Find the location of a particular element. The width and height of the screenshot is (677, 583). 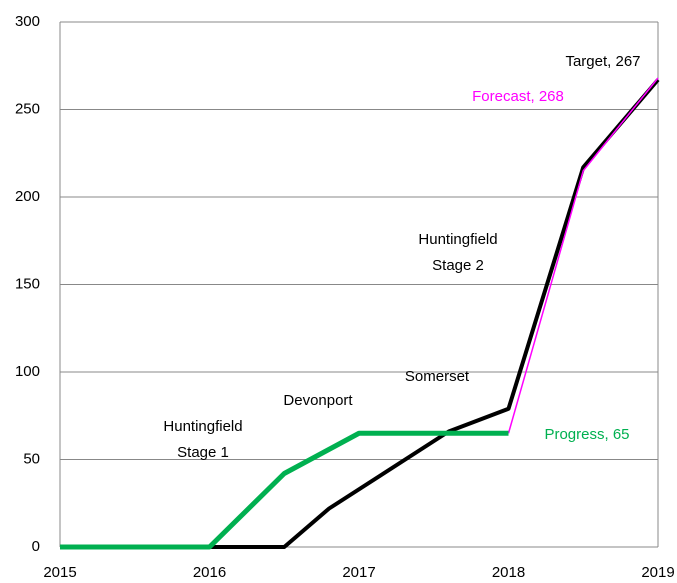

series-label: Progress, 65 is located at coordinates (586, 434).